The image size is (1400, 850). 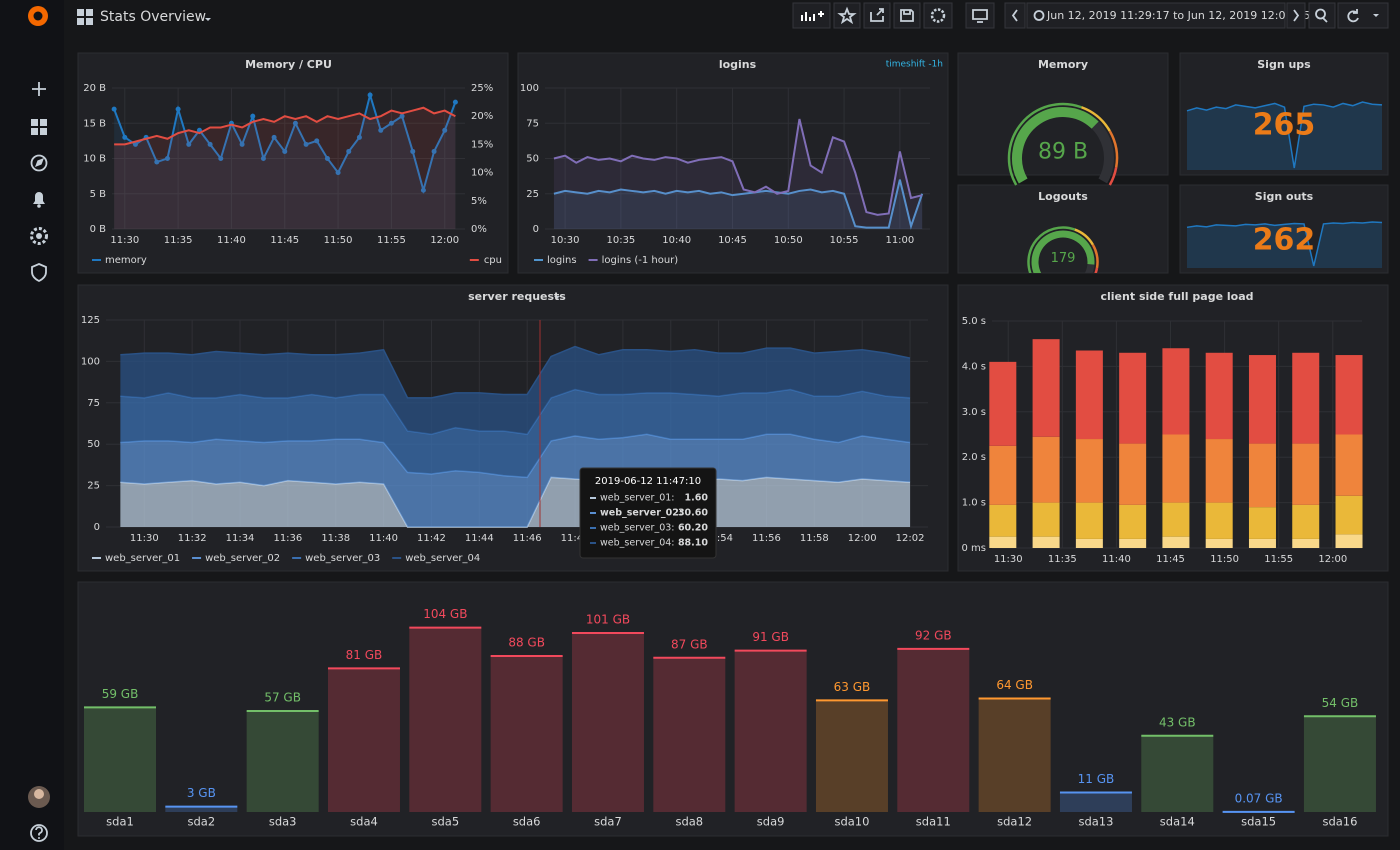 What do you see at coordinates (39, 127) in the screenshot?
I see `dashboards-icon` at bounding box center [39, 127].